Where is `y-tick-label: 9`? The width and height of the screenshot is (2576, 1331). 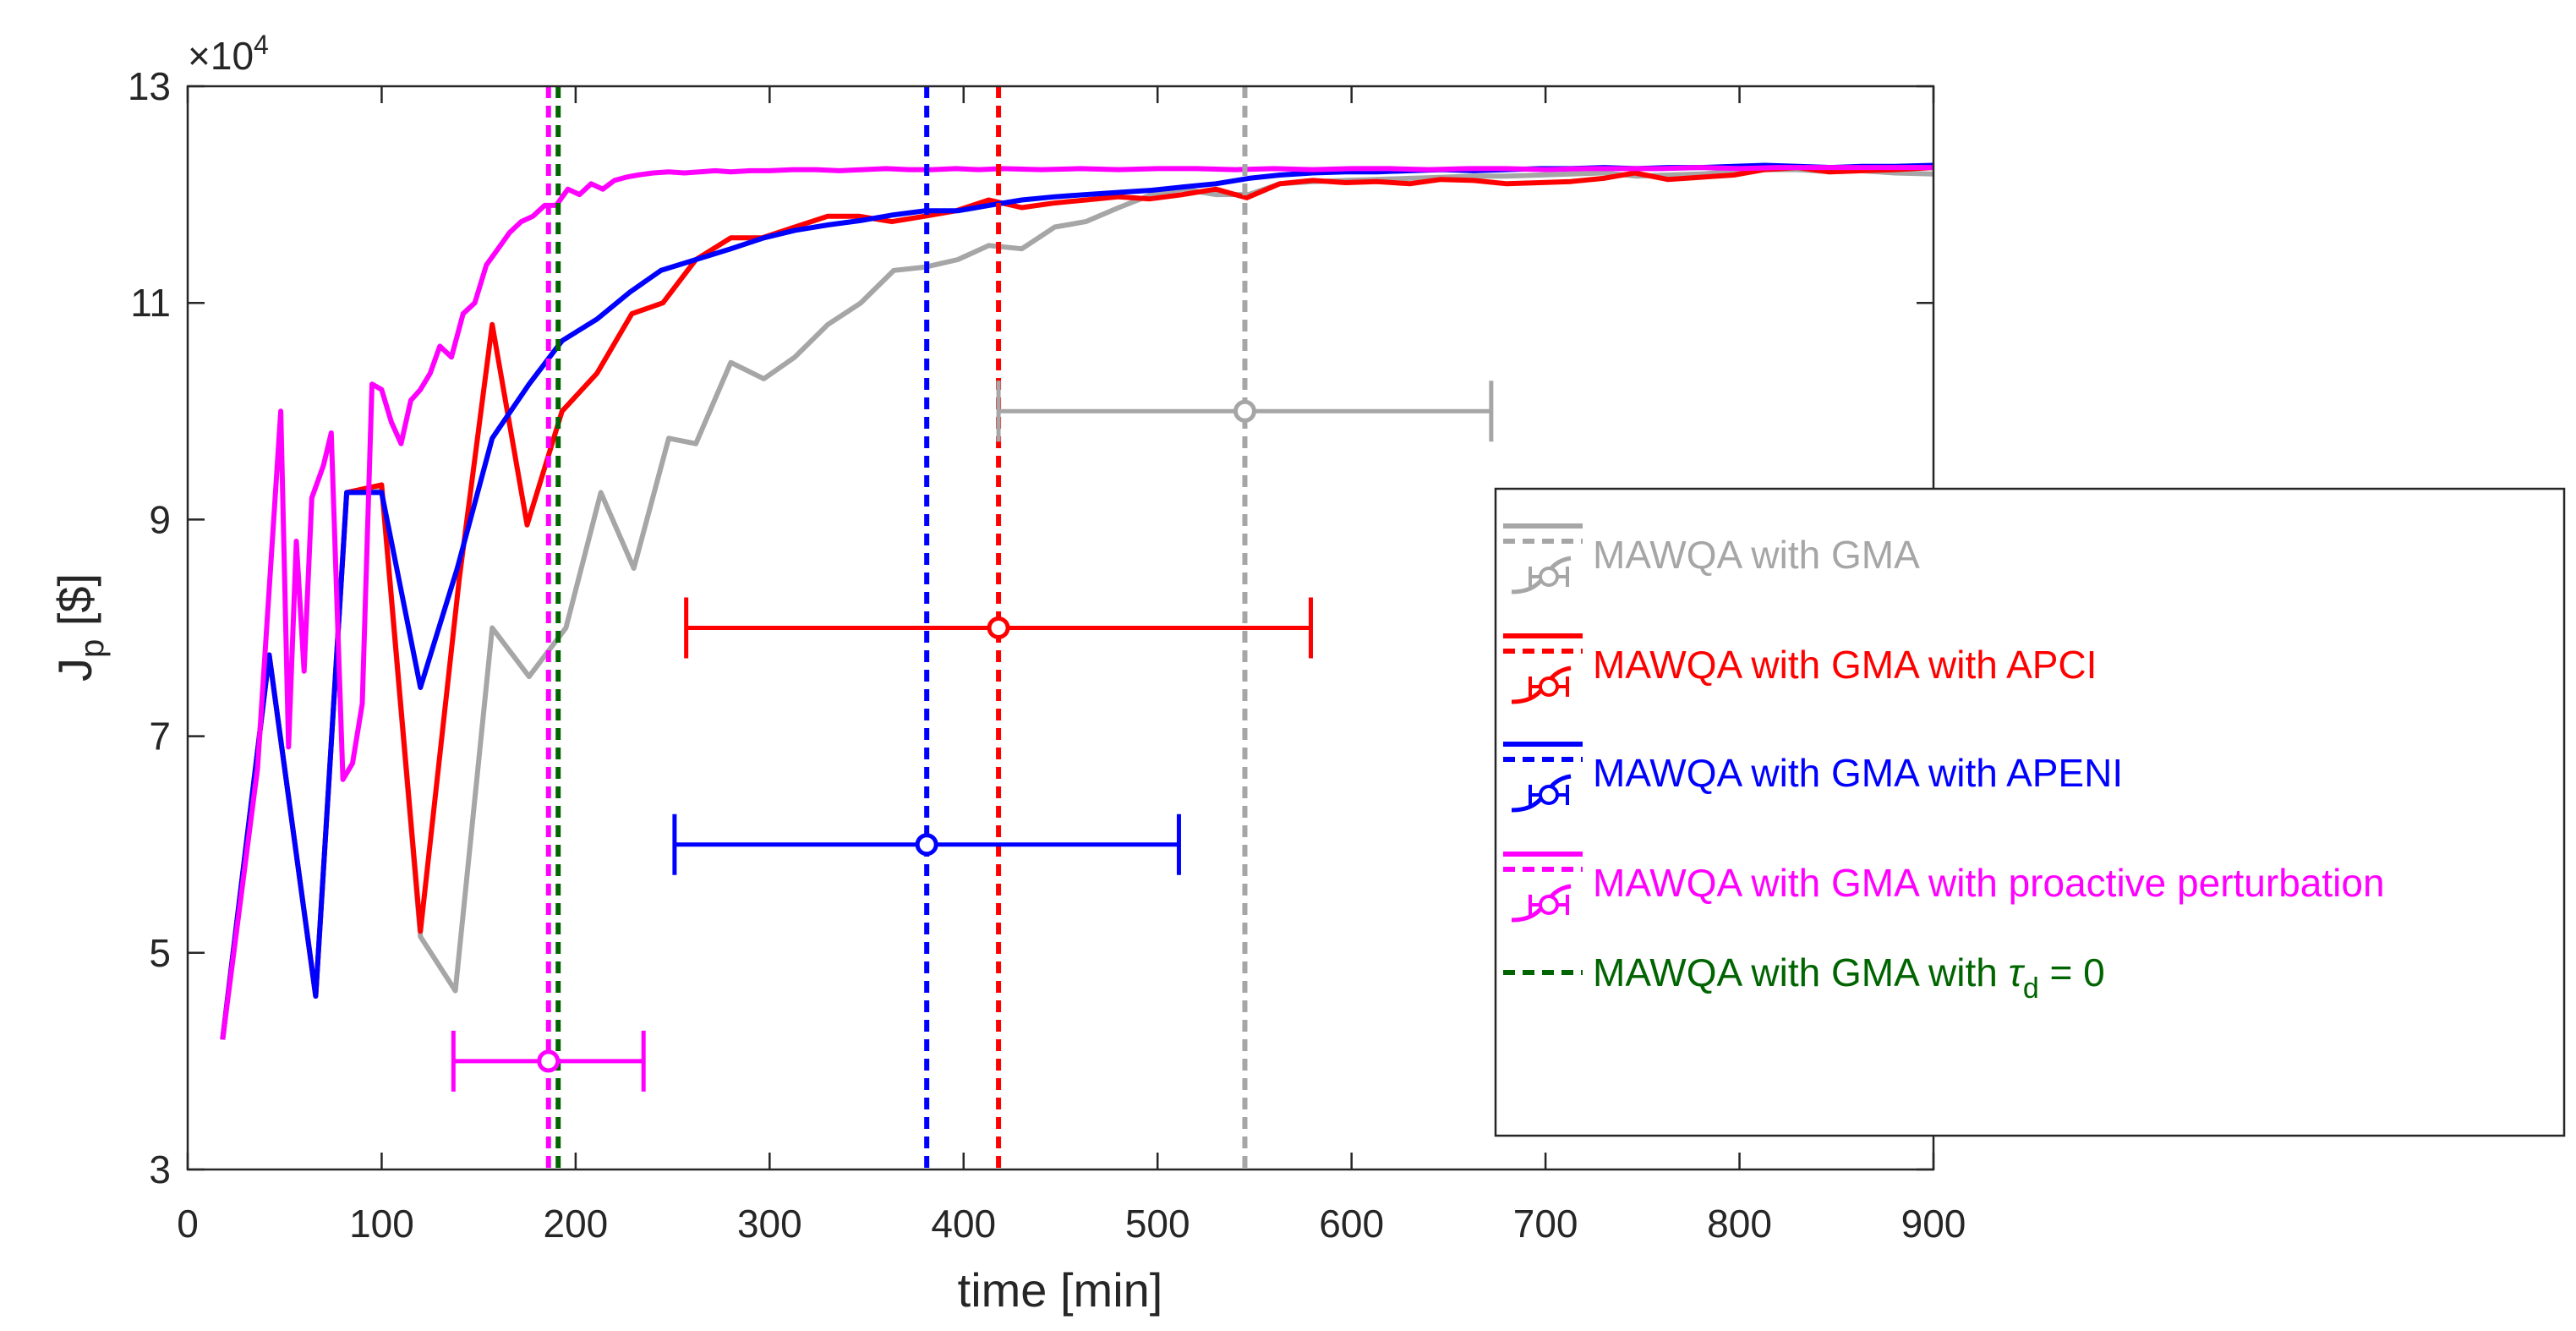
y-tick-label: 9 is located at coordinates (160, 519).